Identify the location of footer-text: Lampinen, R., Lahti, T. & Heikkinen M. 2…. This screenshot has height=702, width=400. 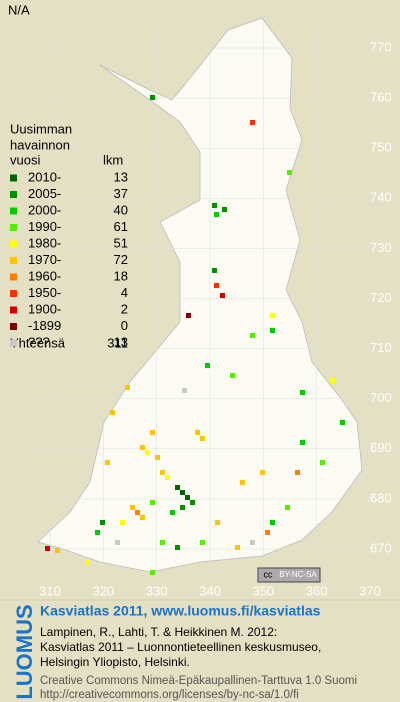
(198, 663).